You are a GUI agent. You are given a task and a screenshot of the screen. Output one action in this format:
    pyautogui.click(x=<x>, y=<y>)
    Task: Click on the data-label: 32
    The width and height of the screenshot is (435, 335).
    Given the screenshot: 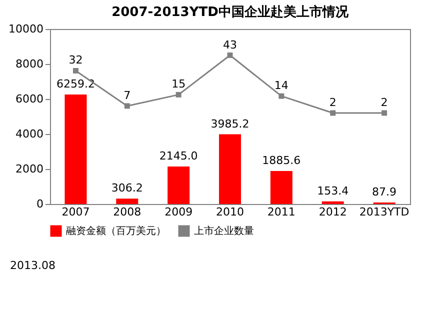 What is the action you would take?
    pyautogui.click(x=75, y=60)
    